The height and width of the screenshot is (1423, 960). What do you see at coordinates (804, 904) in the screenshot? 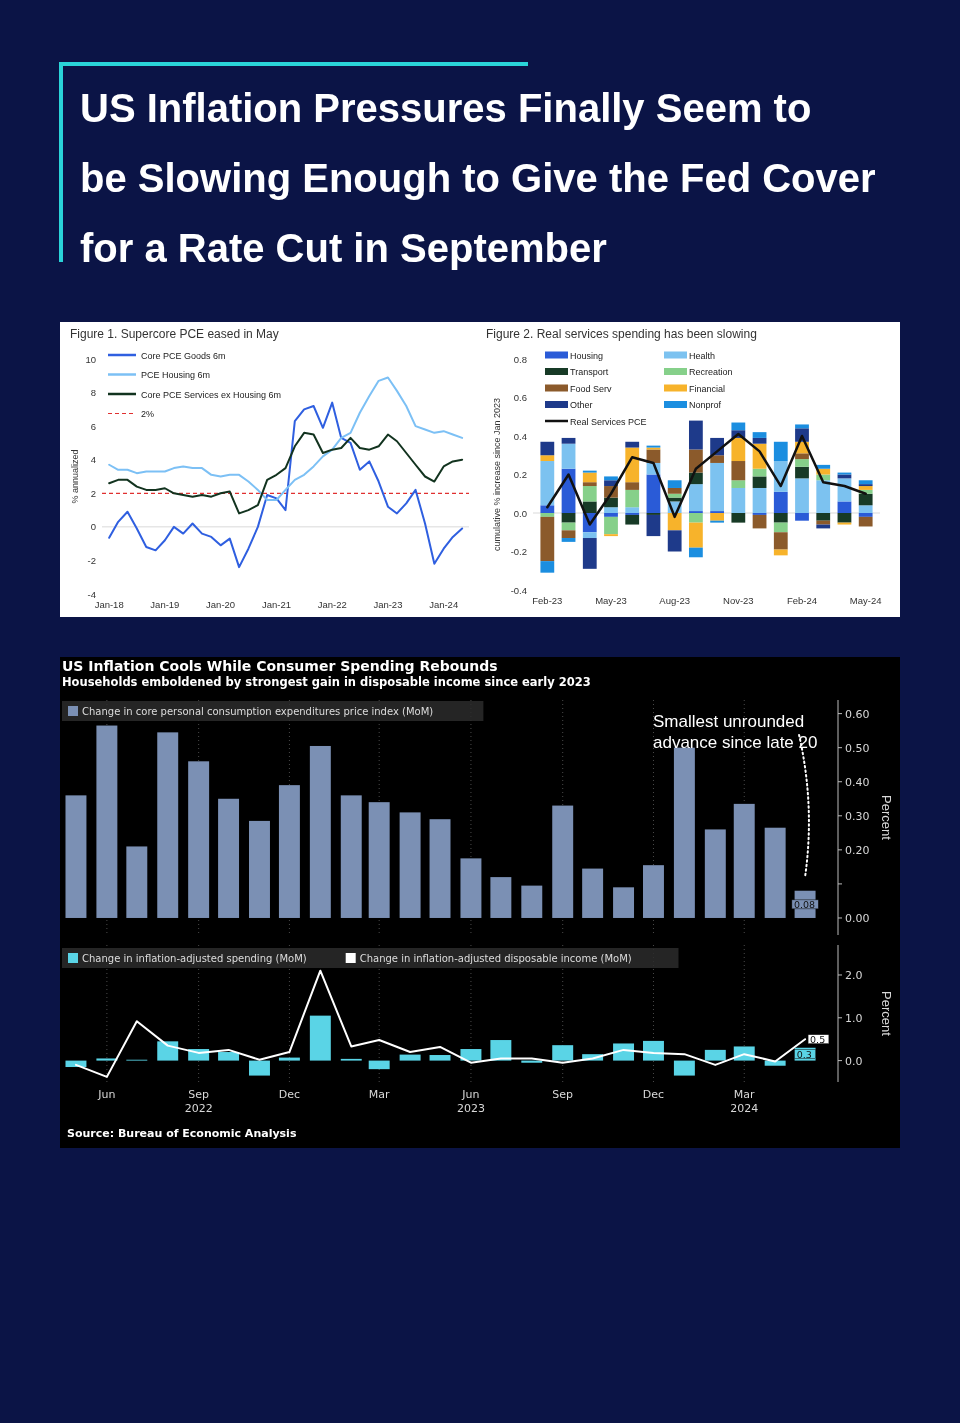
I see `data-label: 0.08` at bounding box center [804, 904].